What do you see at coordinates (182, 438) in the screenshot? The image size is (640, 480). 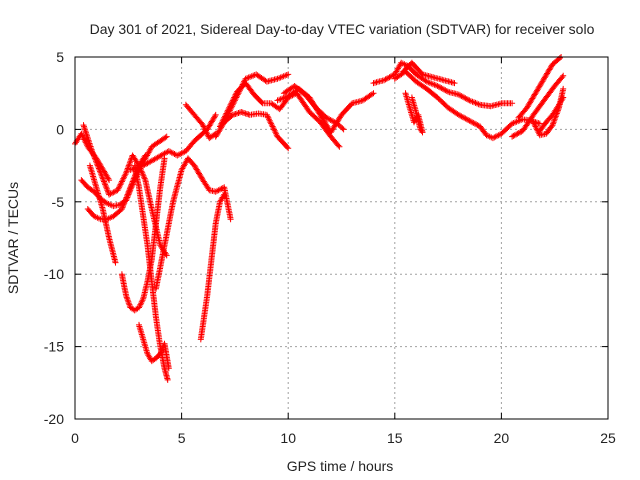 I see `x-tick-label: 5` at bounding box center [182, 438].